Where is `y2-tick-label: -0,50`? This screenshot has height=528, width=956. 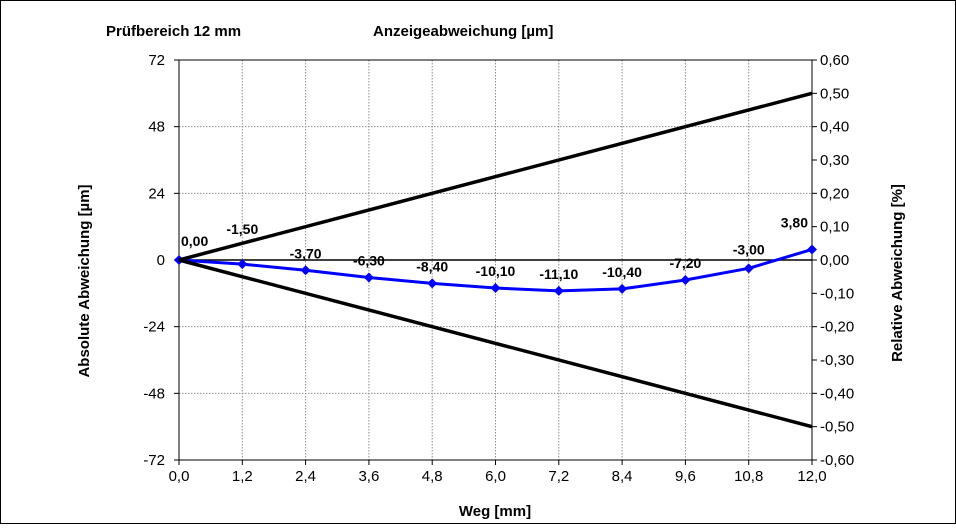 y2-tick-label: -0,50 is located at coordinates (837, 427).